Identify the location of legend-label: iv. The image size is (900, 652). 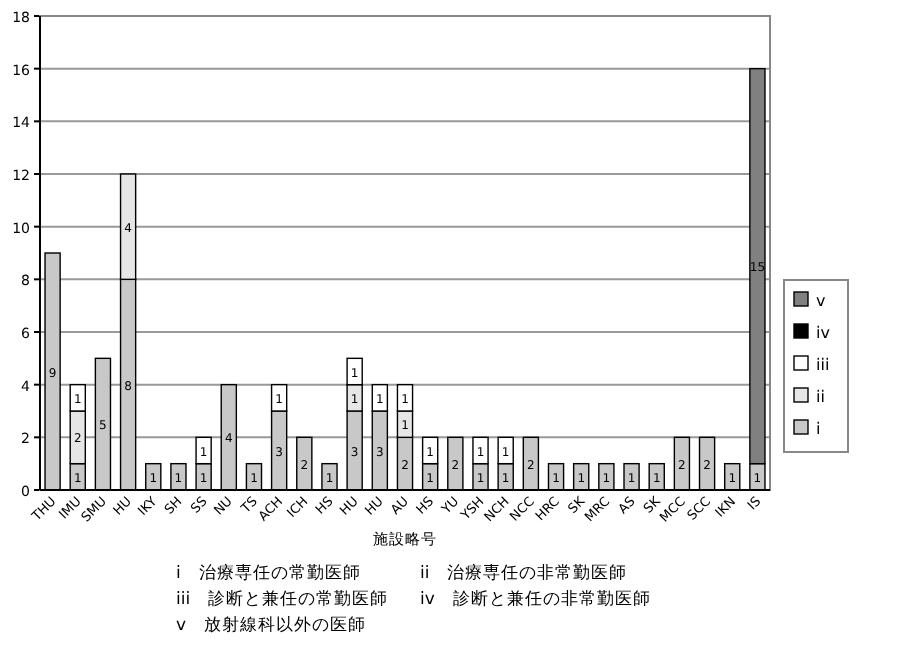
(823, 333).